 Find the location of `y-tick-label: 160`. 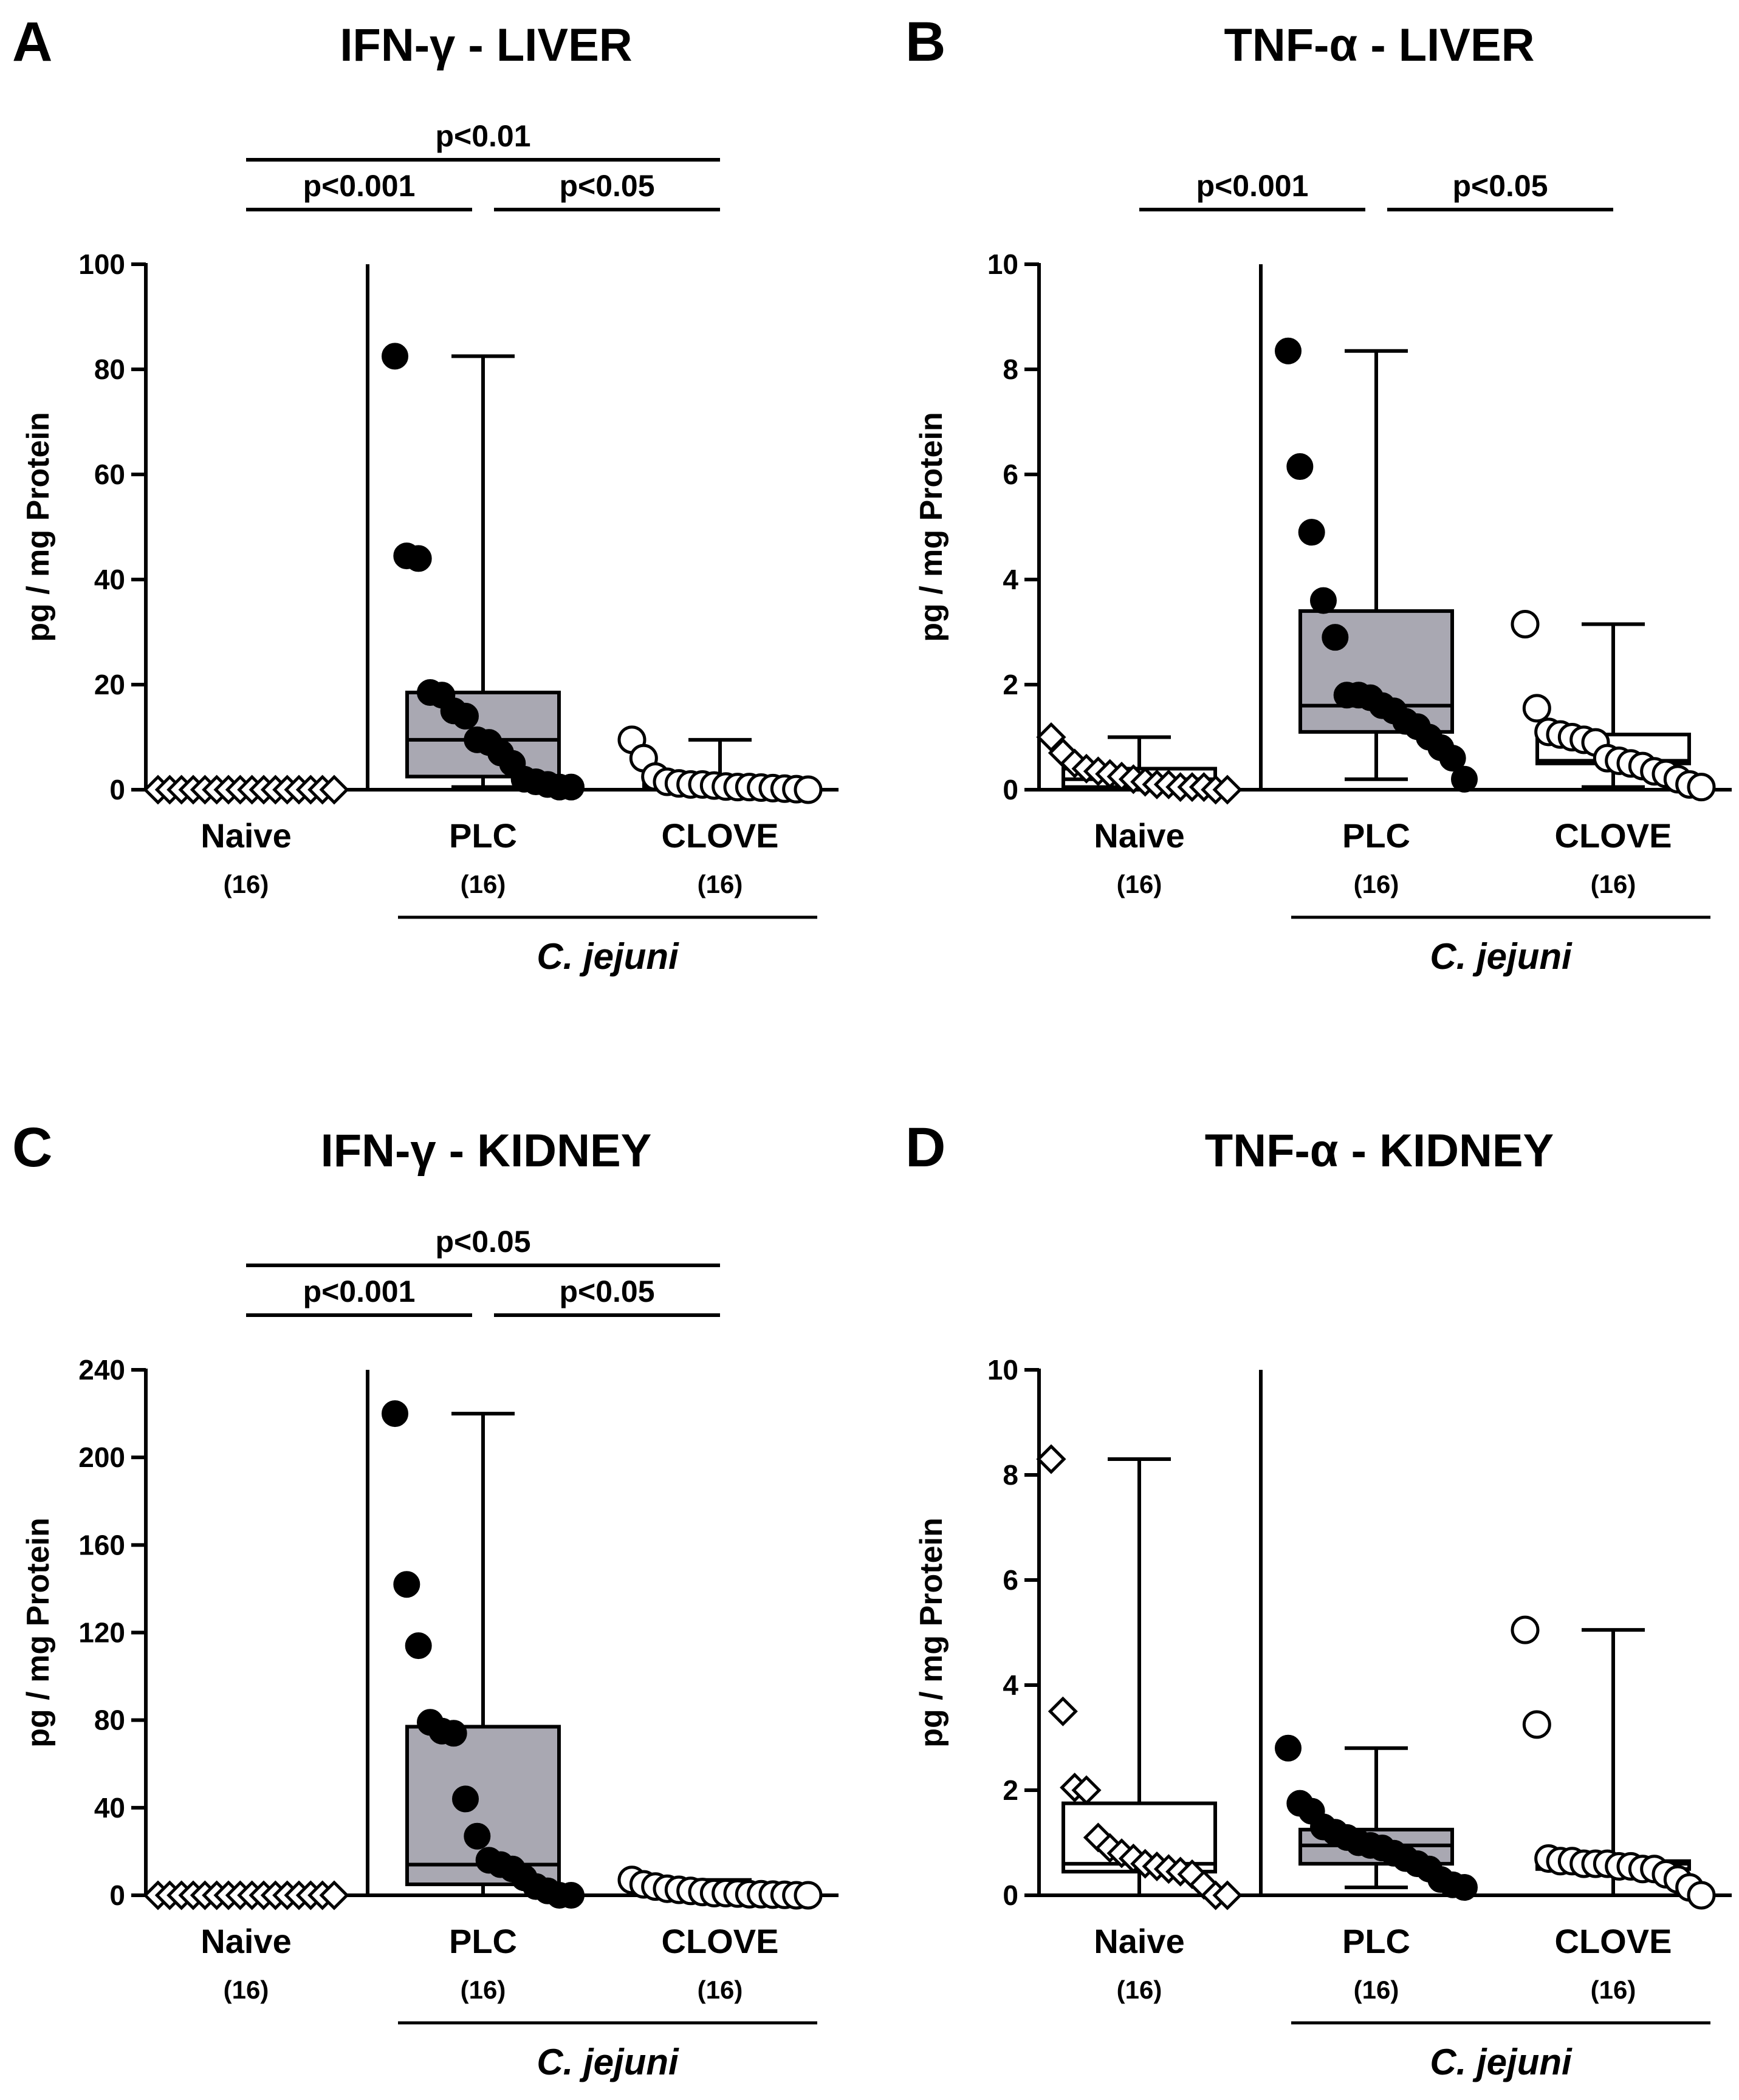

y-tick-label: 160 is located at coordinates (102, 1545).